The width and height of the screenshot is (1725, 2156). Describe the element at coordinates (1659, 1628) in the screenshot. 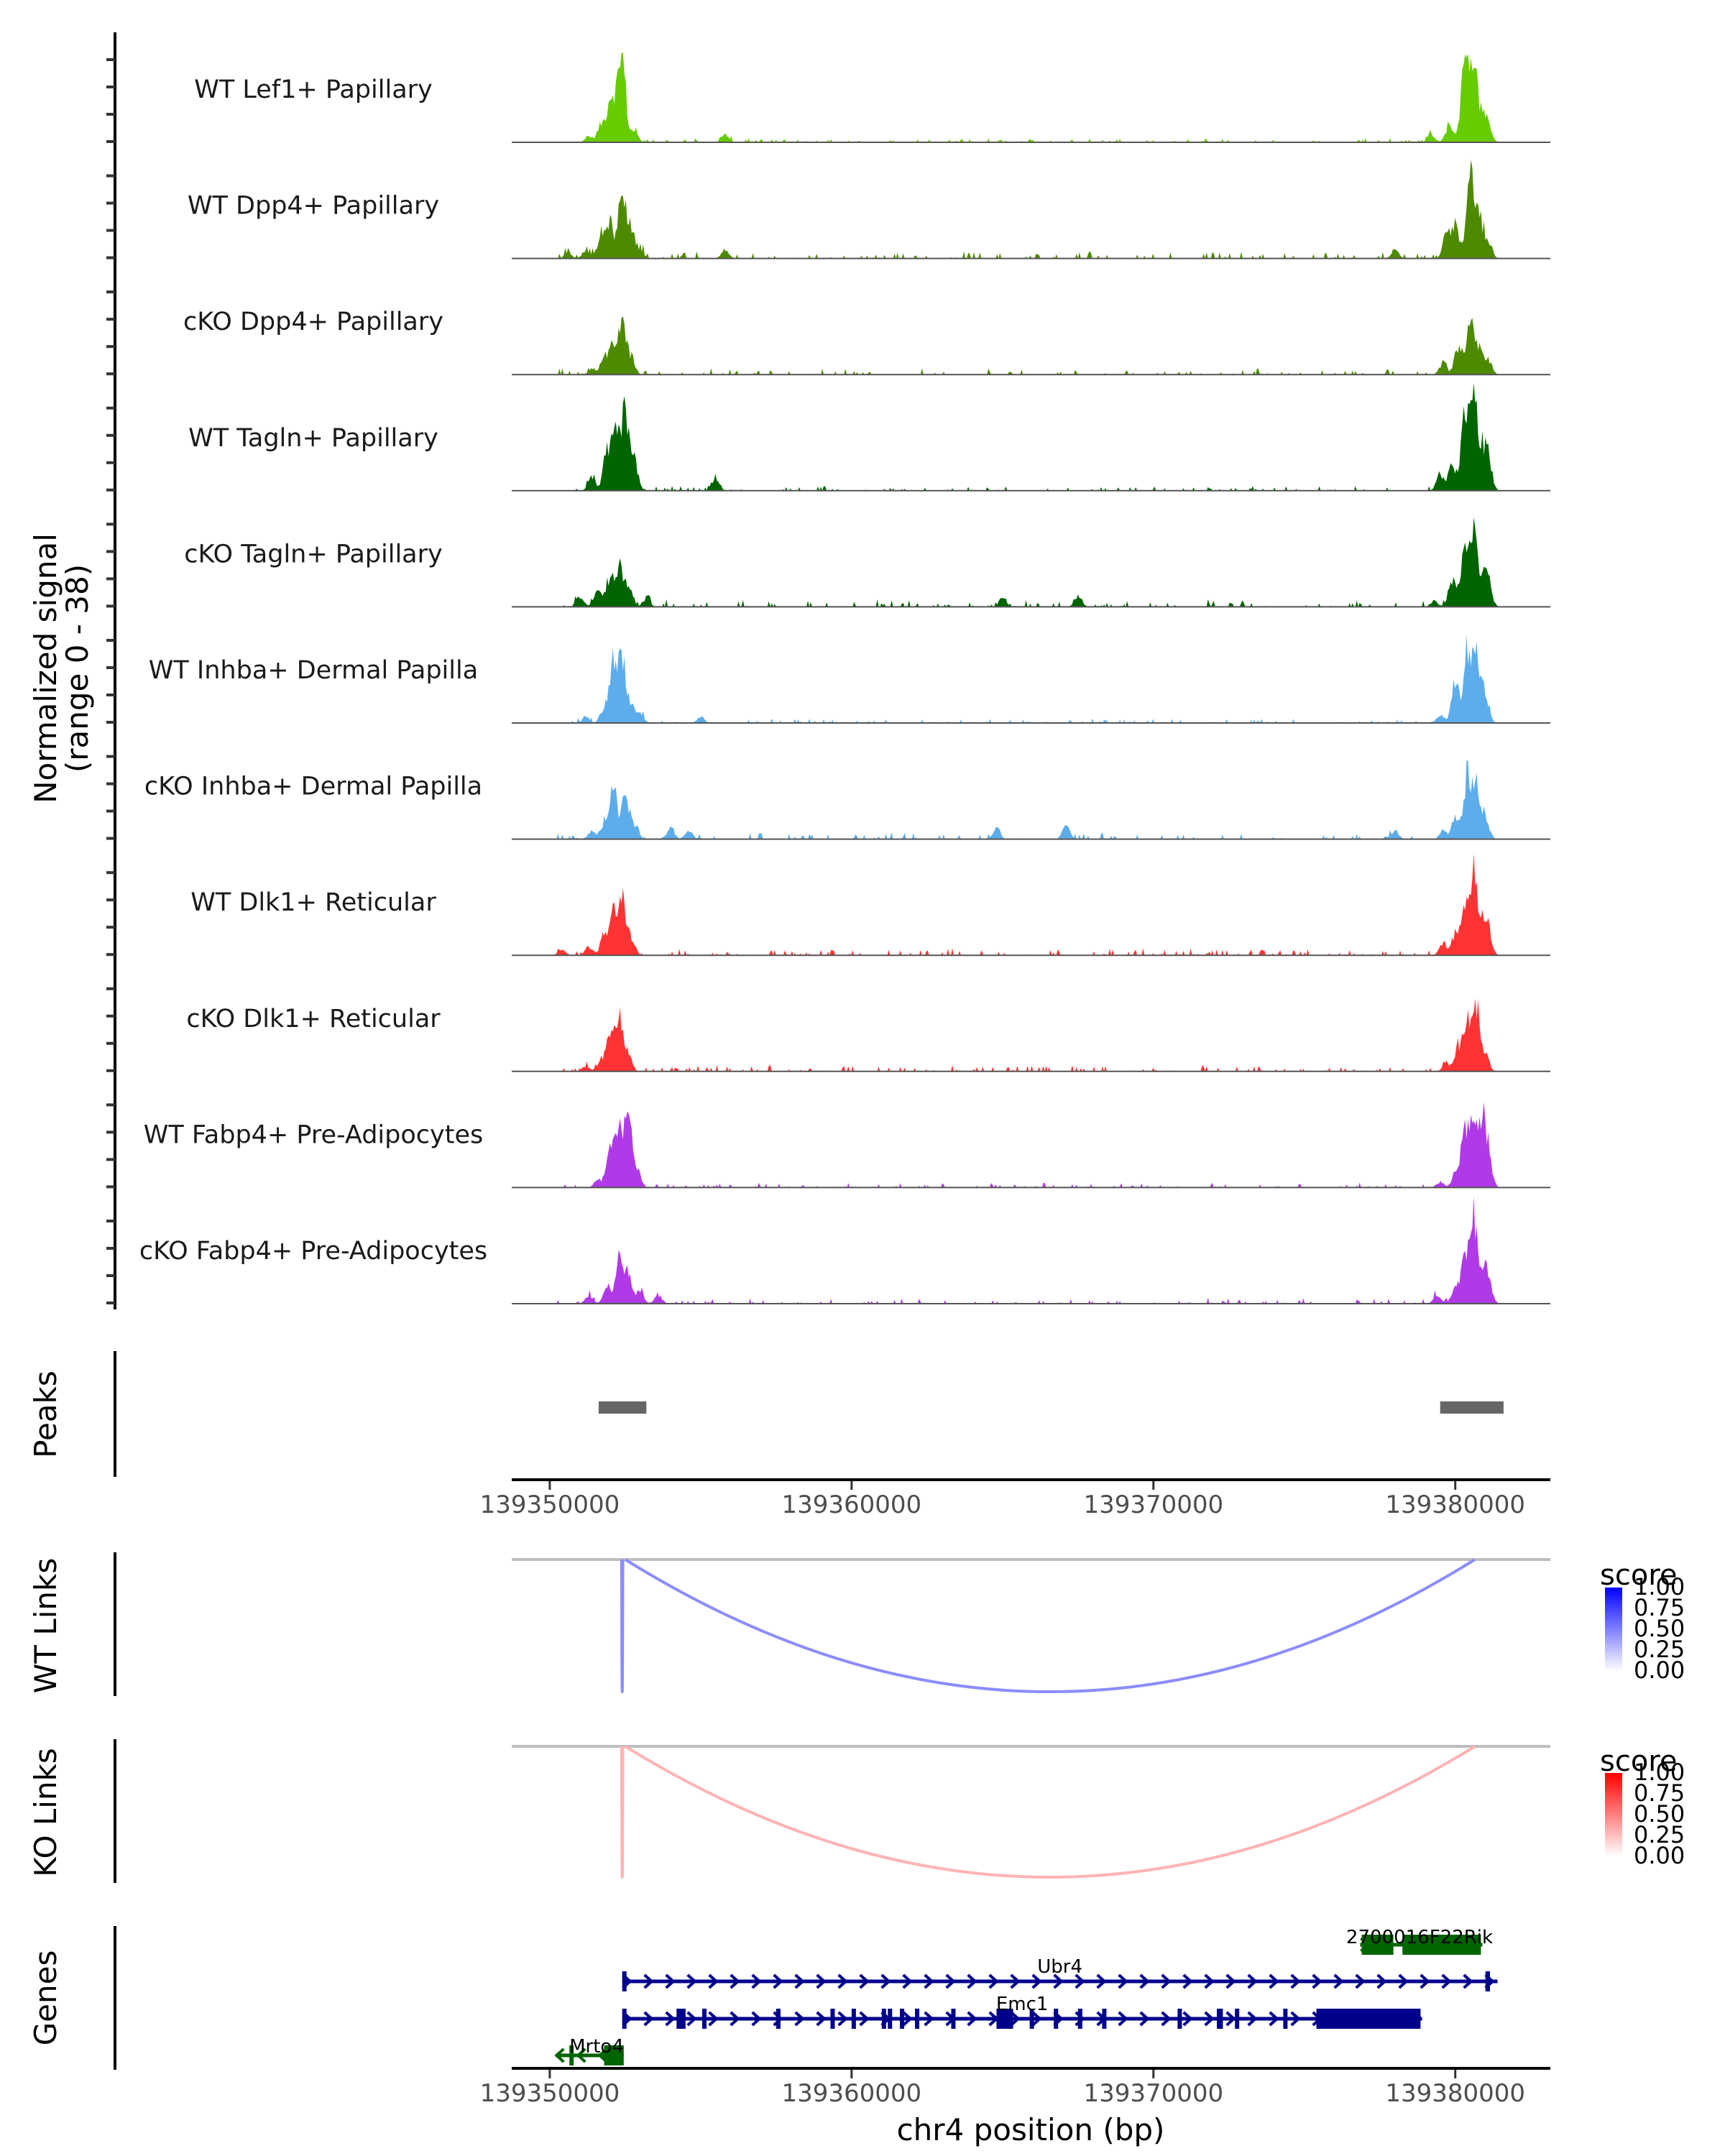

I see `legend-tick-label: 0.50` at that location.